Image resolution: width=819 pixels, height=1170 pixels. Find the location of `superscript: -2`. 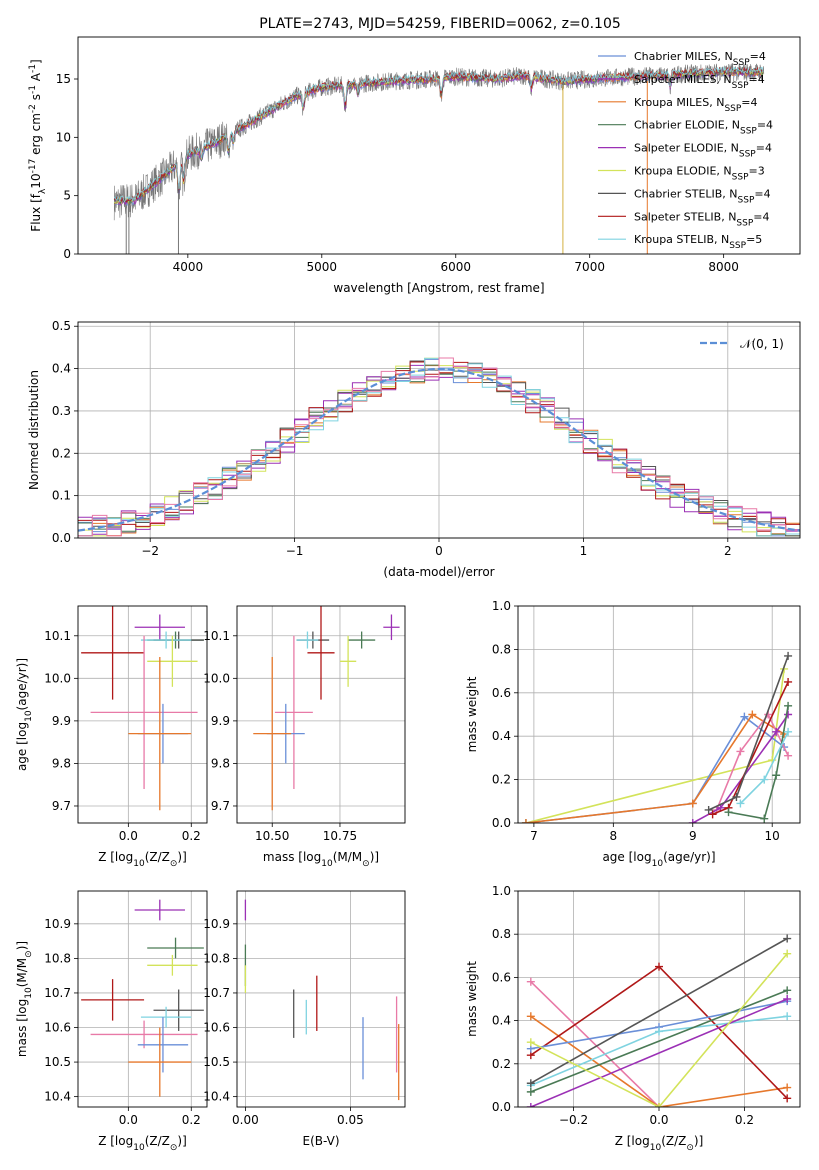

superscript: -2 is located at coordinates (33, 108).